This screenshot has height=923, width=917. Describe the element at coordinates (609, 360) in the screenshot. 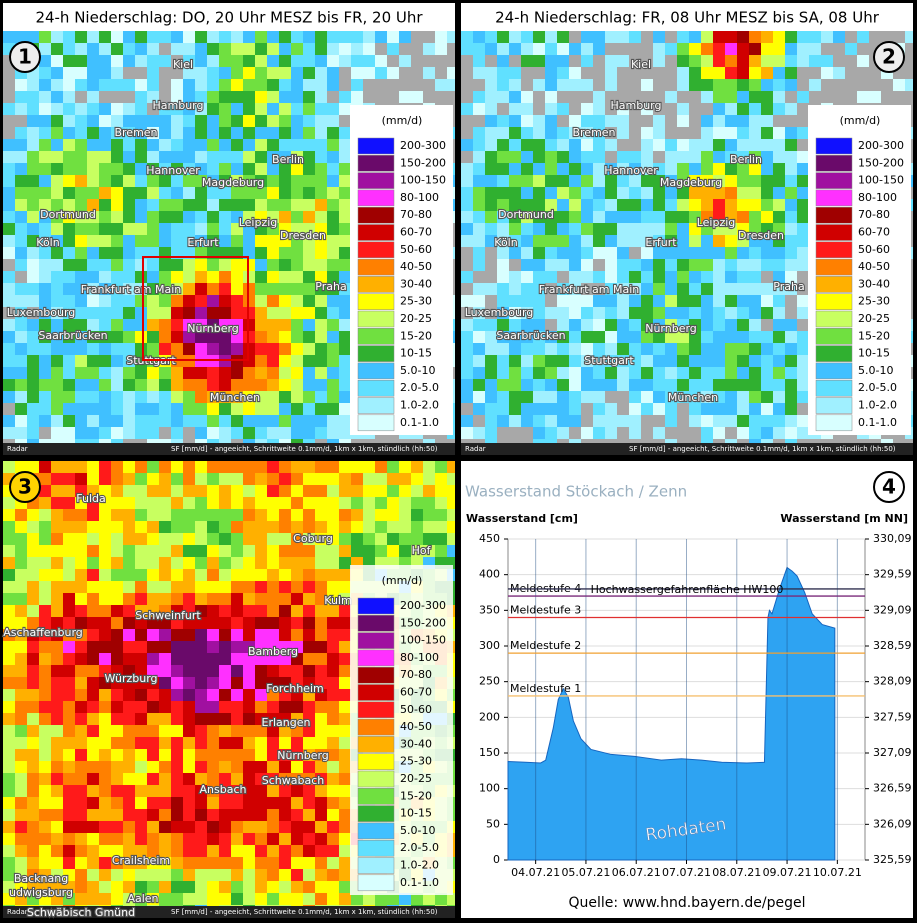

I see `city-label: Stuttgart` at that location.